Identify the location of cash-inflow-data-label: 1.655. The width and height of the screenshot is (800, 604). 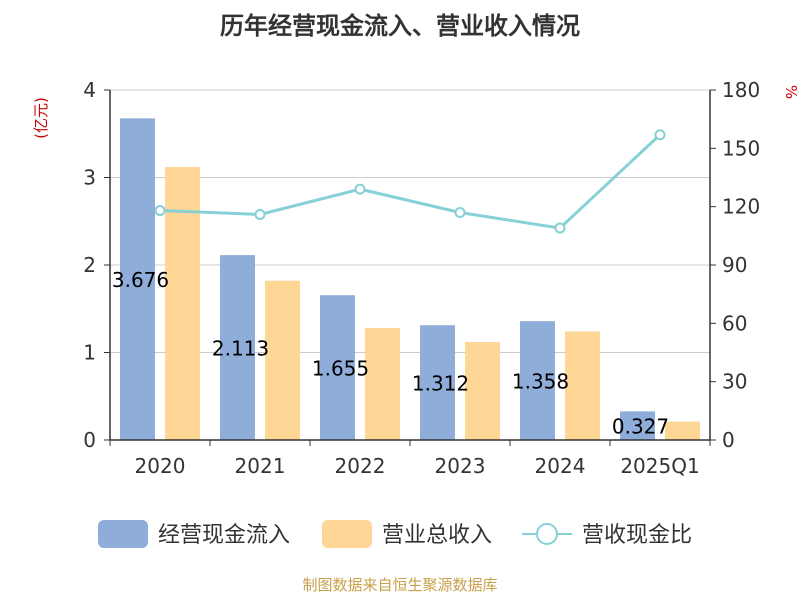
(340, 369).